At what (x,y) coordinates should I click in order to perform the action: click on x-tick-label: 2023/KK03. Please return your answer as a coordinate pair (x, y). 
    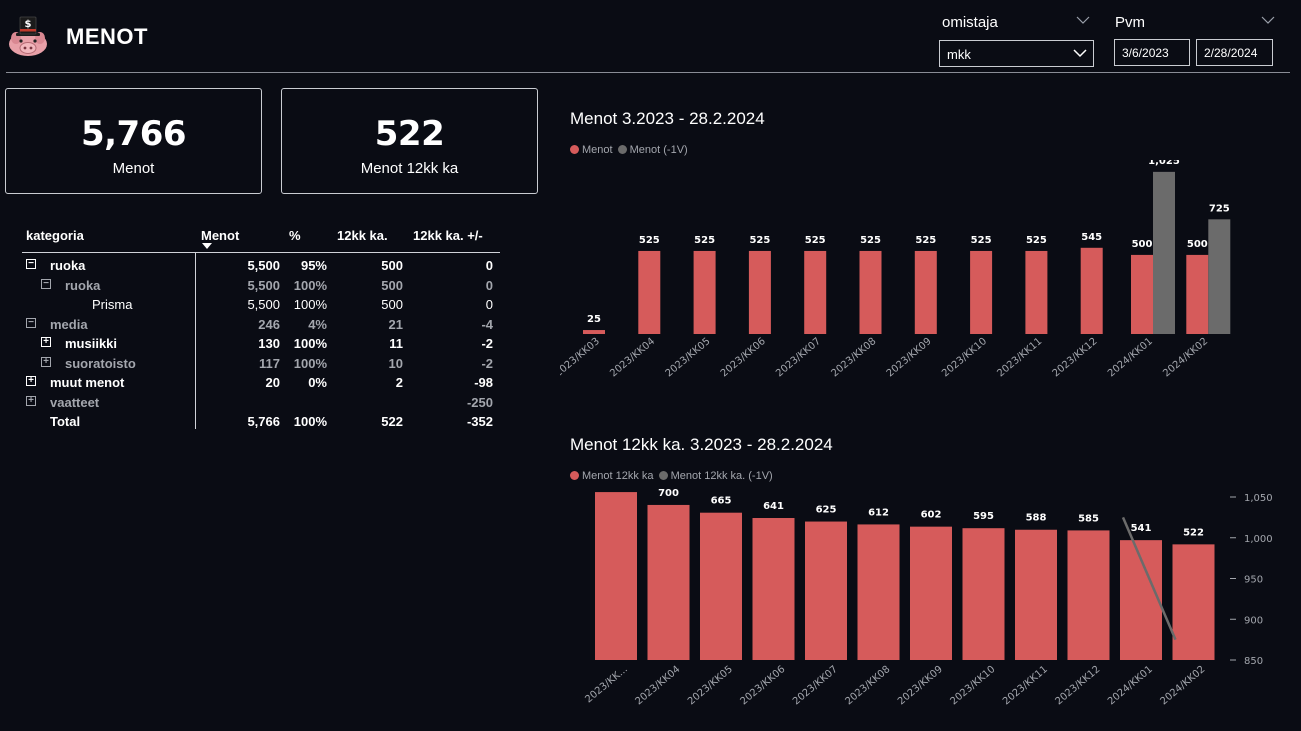
    Looking at the image, I should click on (581, 358).